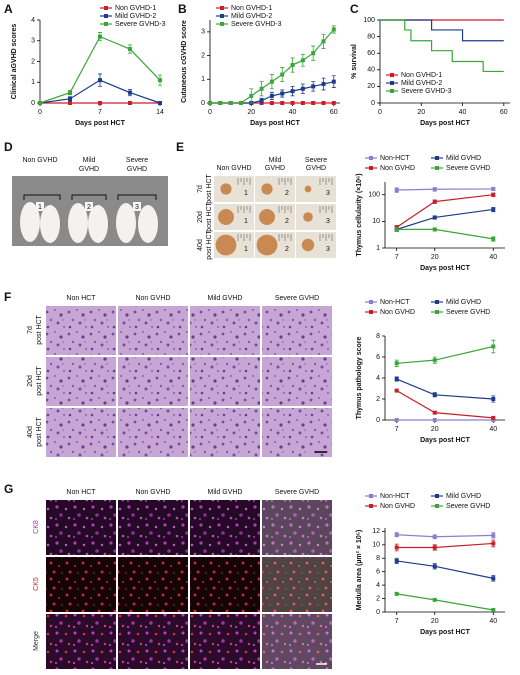 This screenshot has width=520, height=675. I want to click on group-label: Mild, so click(89, 160).